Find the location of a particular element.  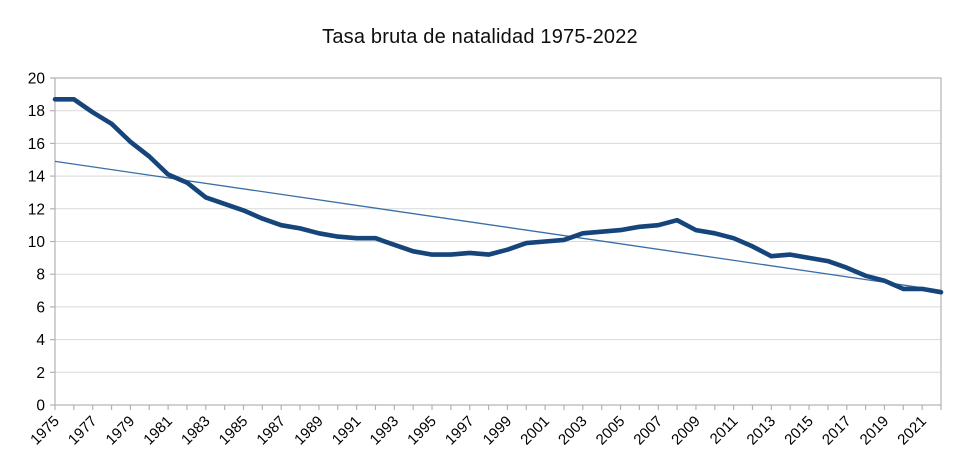

x-axis-label: 2019 is located at coordinates (875, 431).